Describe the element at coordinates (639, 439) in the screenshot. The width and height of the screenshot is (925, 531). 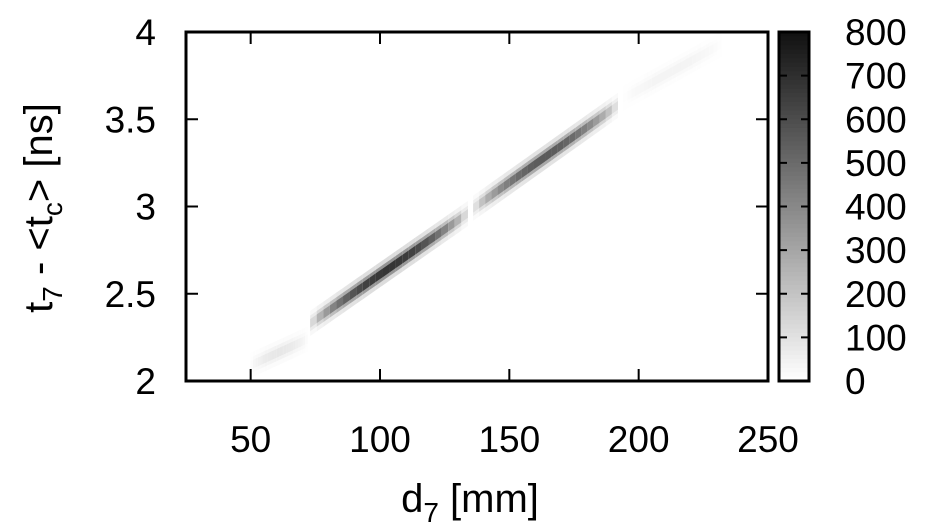
I see `x-tick-label: 200` at that location.